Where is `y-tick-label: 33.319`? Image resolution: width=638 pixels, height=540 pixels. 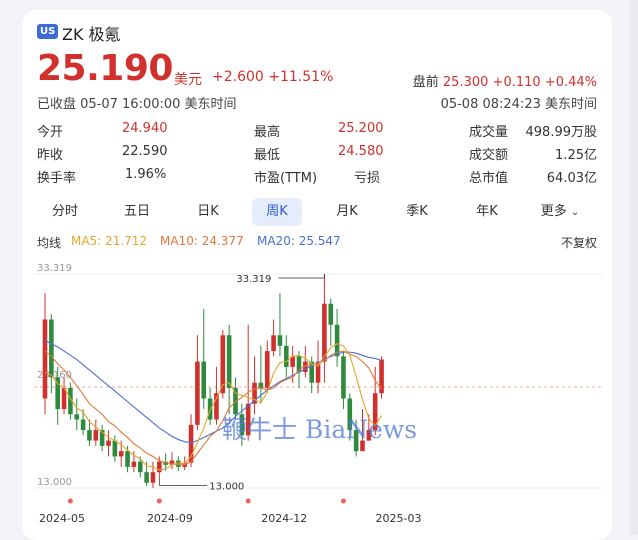
y-tick-label: 33.319 is located at coordinates (54, 268).